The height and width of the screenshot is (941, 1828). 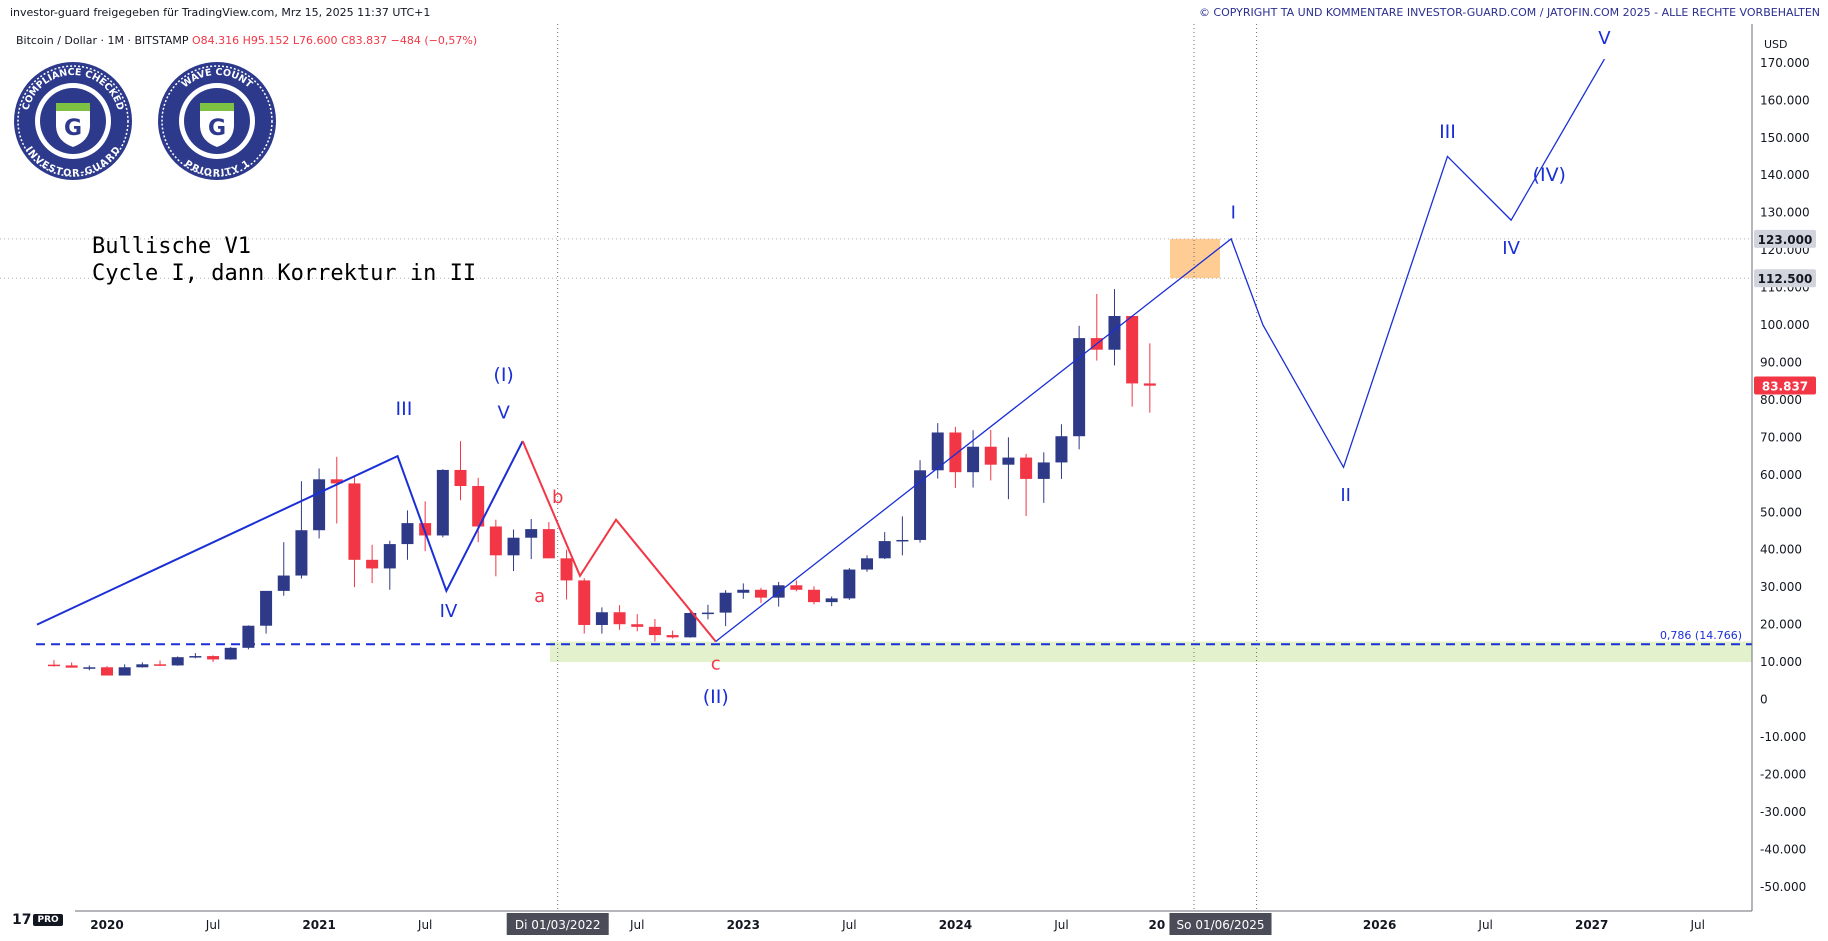 I want to click on support-zone, so click(x=1151, y=652).